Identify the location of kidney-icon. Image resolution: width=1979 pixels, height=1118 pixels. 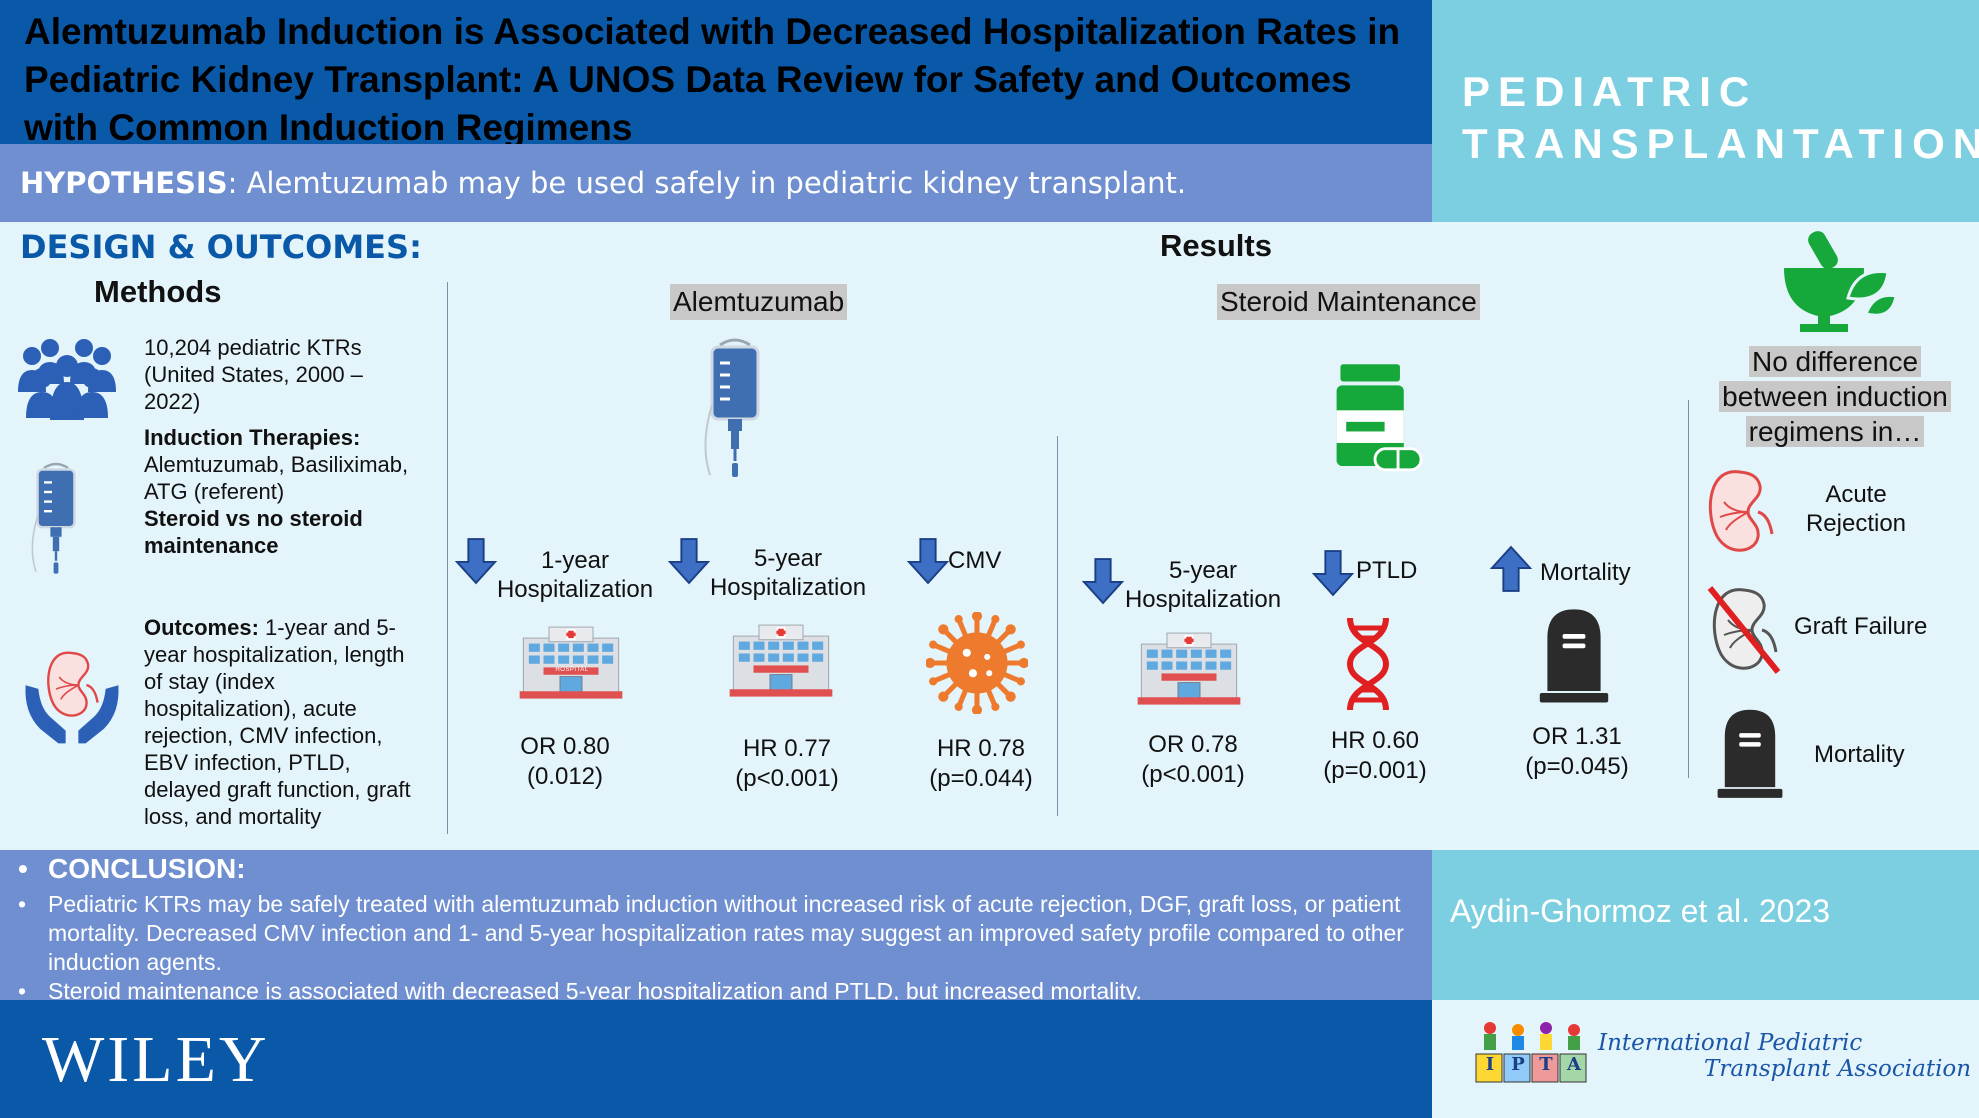
(1740, 512).